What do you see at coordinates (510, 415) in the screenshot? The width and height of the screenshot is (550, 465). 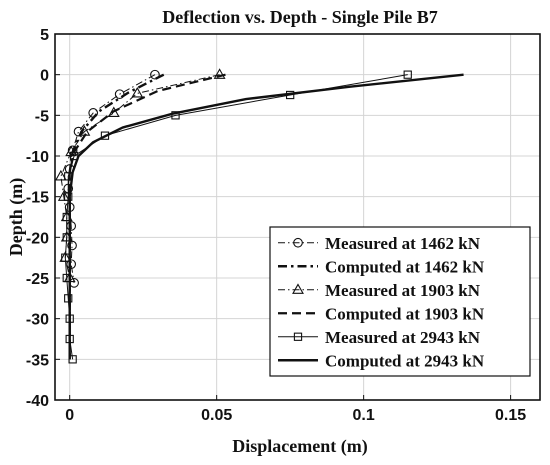 I see `x-tick-label: 0.15` at bounding box center [510, 415].